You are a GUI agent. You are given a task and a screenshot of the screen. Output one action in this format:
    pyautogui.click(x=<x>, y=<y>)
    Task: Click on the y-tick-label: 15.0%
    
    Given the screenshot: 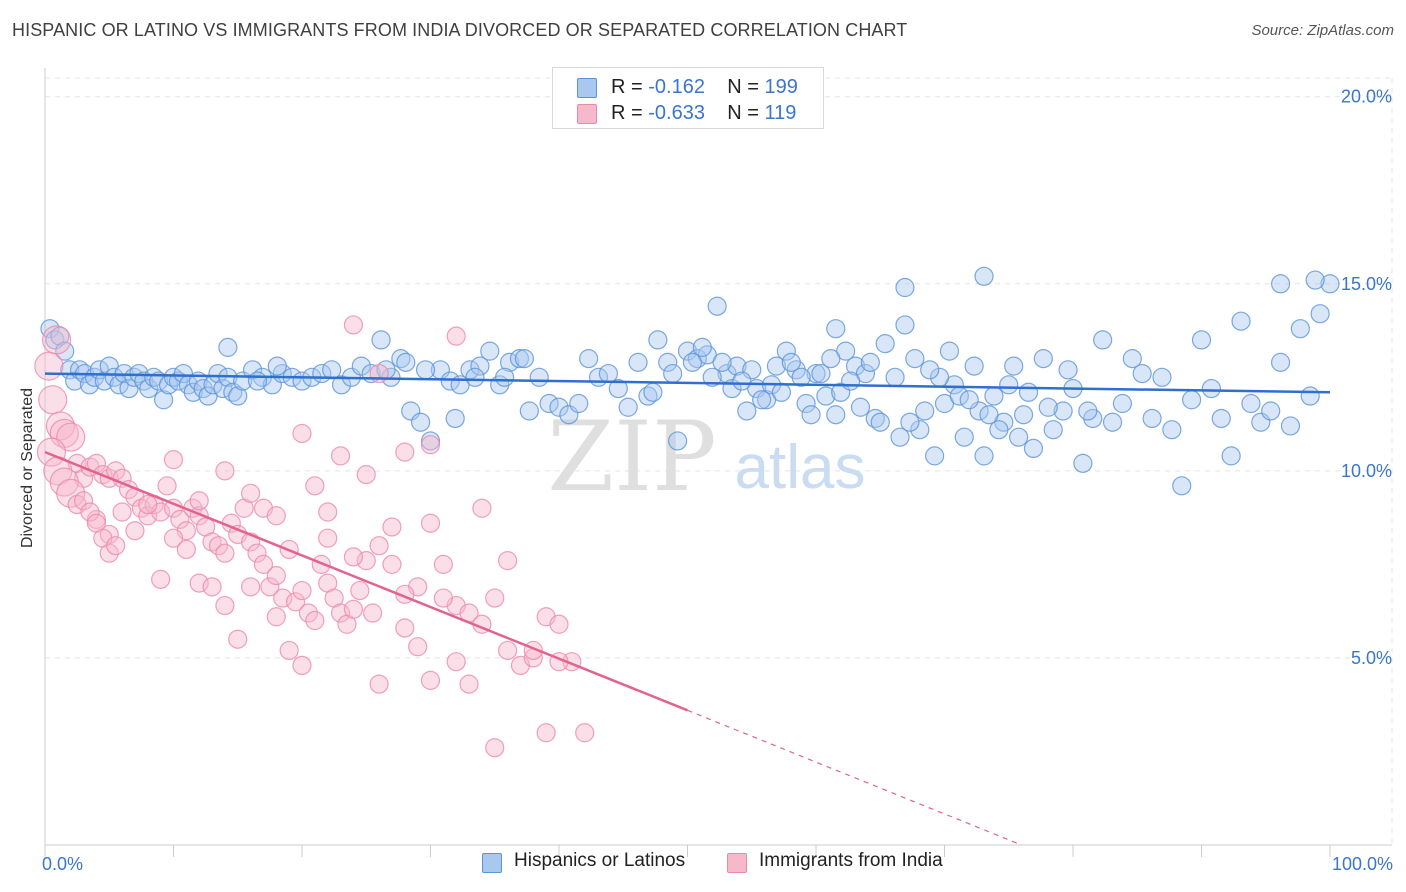 What is the action you would take?
    pyautogui.click(x=1366, y=284)
    